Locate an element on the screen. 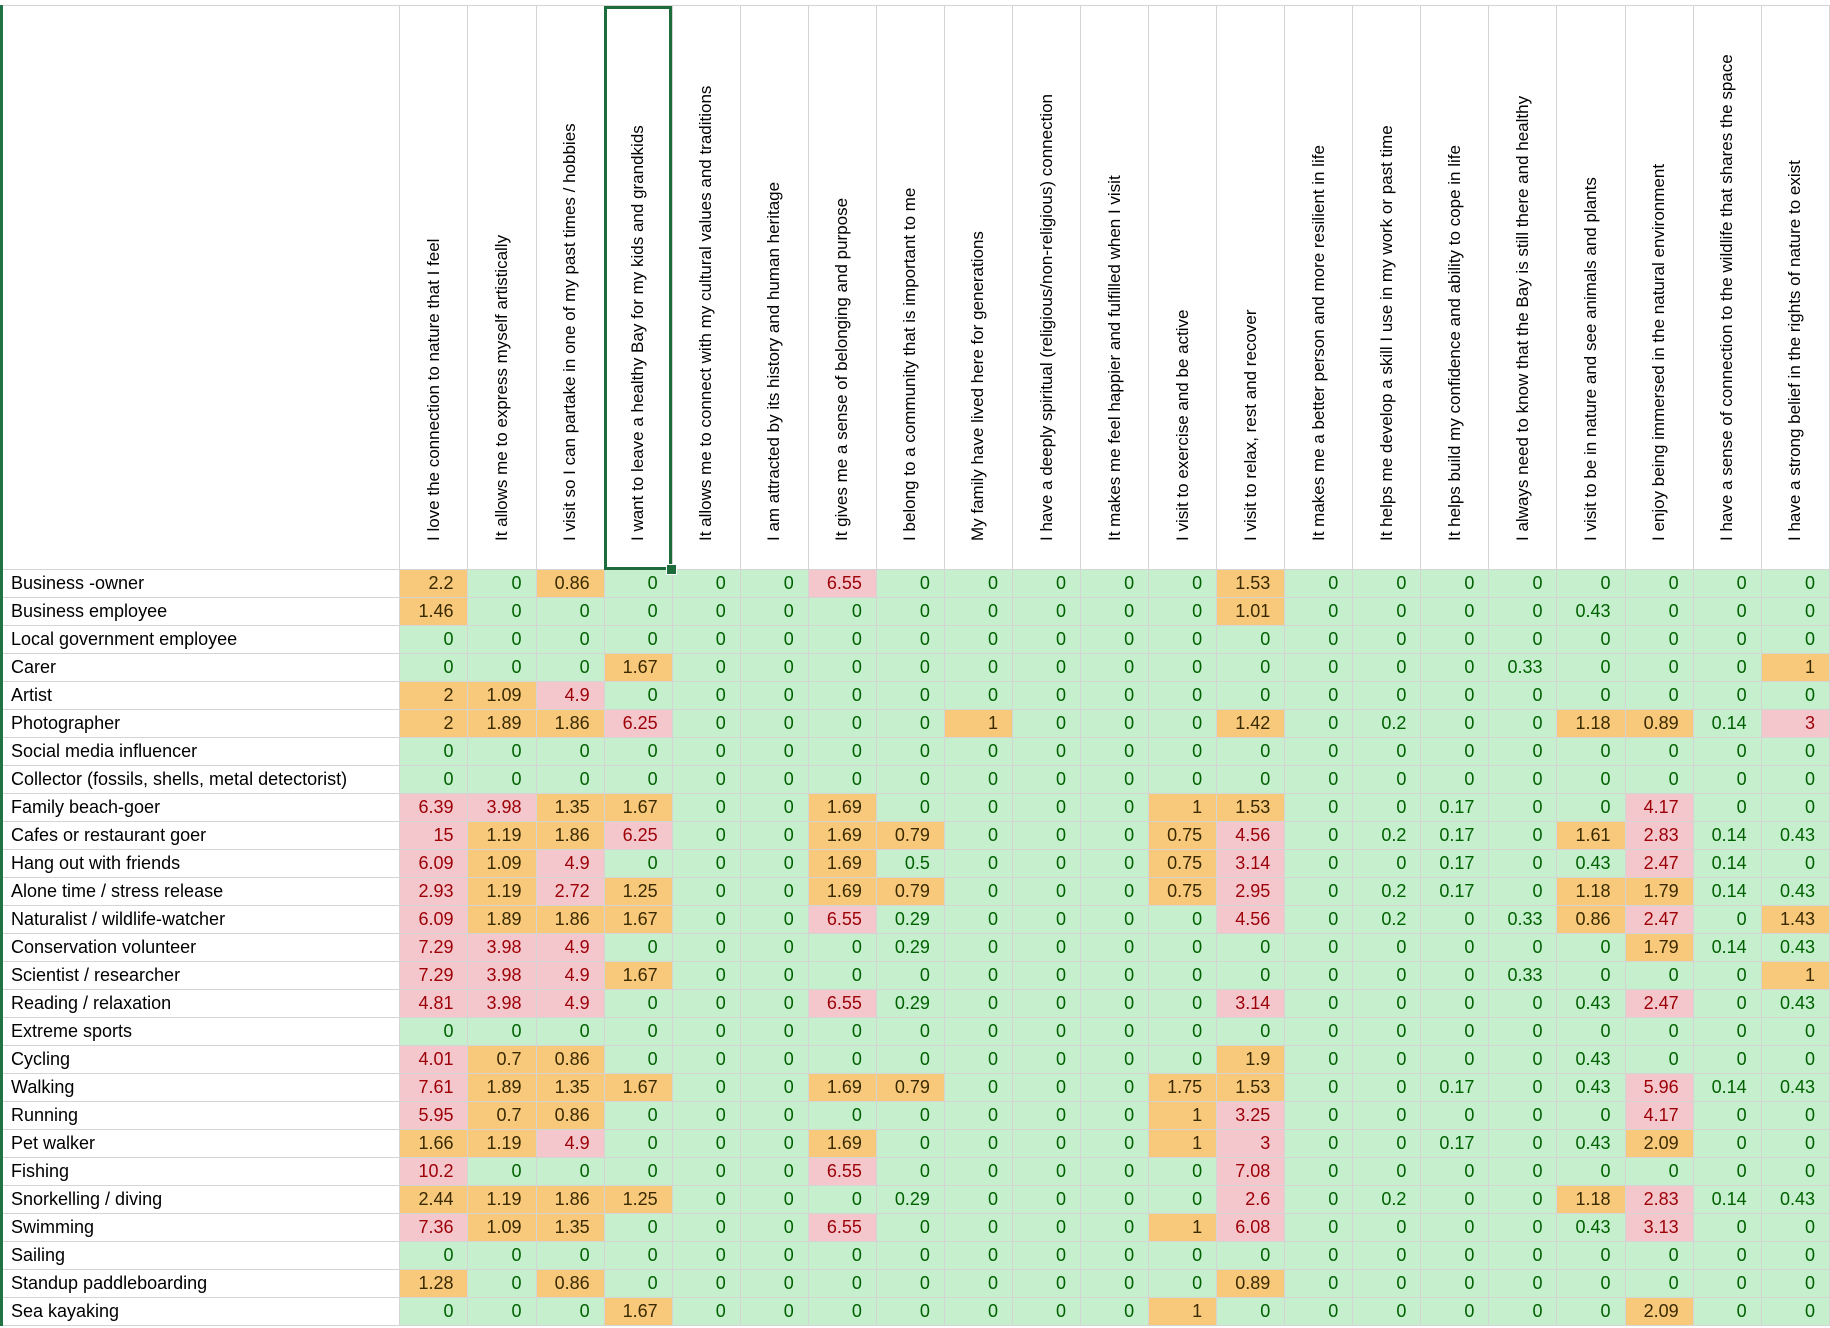 This screenshot has width=1830, height=1328. column-header-cell: I visit to relax, rest and recover is located at coordinates (1251, 287).